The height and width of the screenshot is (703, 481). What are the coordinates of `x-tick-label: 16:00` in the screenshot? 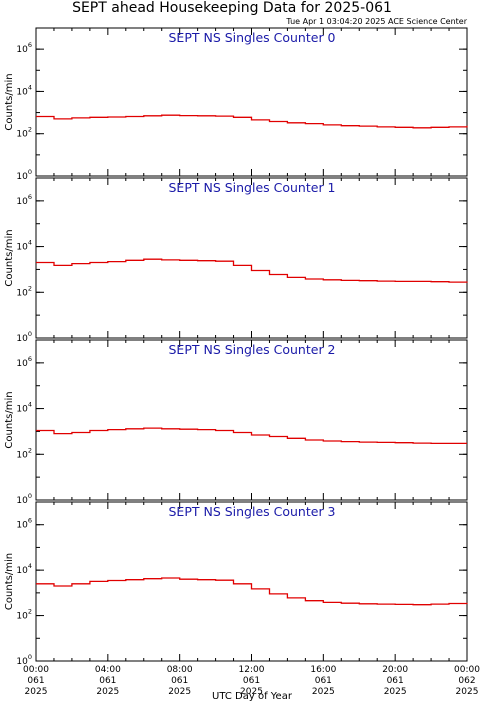 It's located at (323, 670).